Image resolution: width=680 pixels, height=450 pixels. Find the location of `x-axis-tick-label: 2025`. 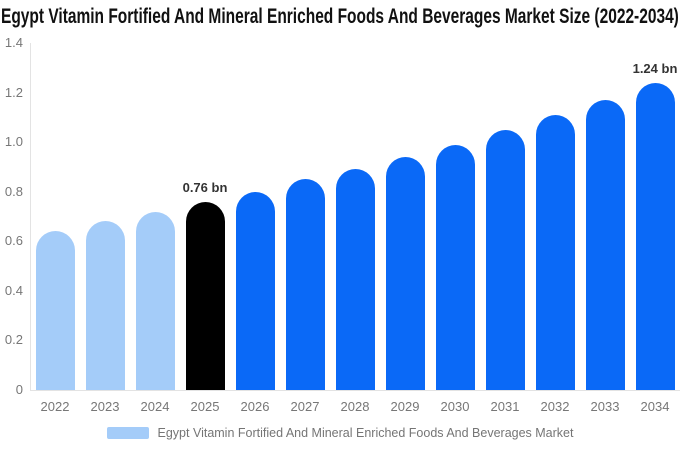

x-axis-tick-label: 2025 is located at coordinates (205, 406).